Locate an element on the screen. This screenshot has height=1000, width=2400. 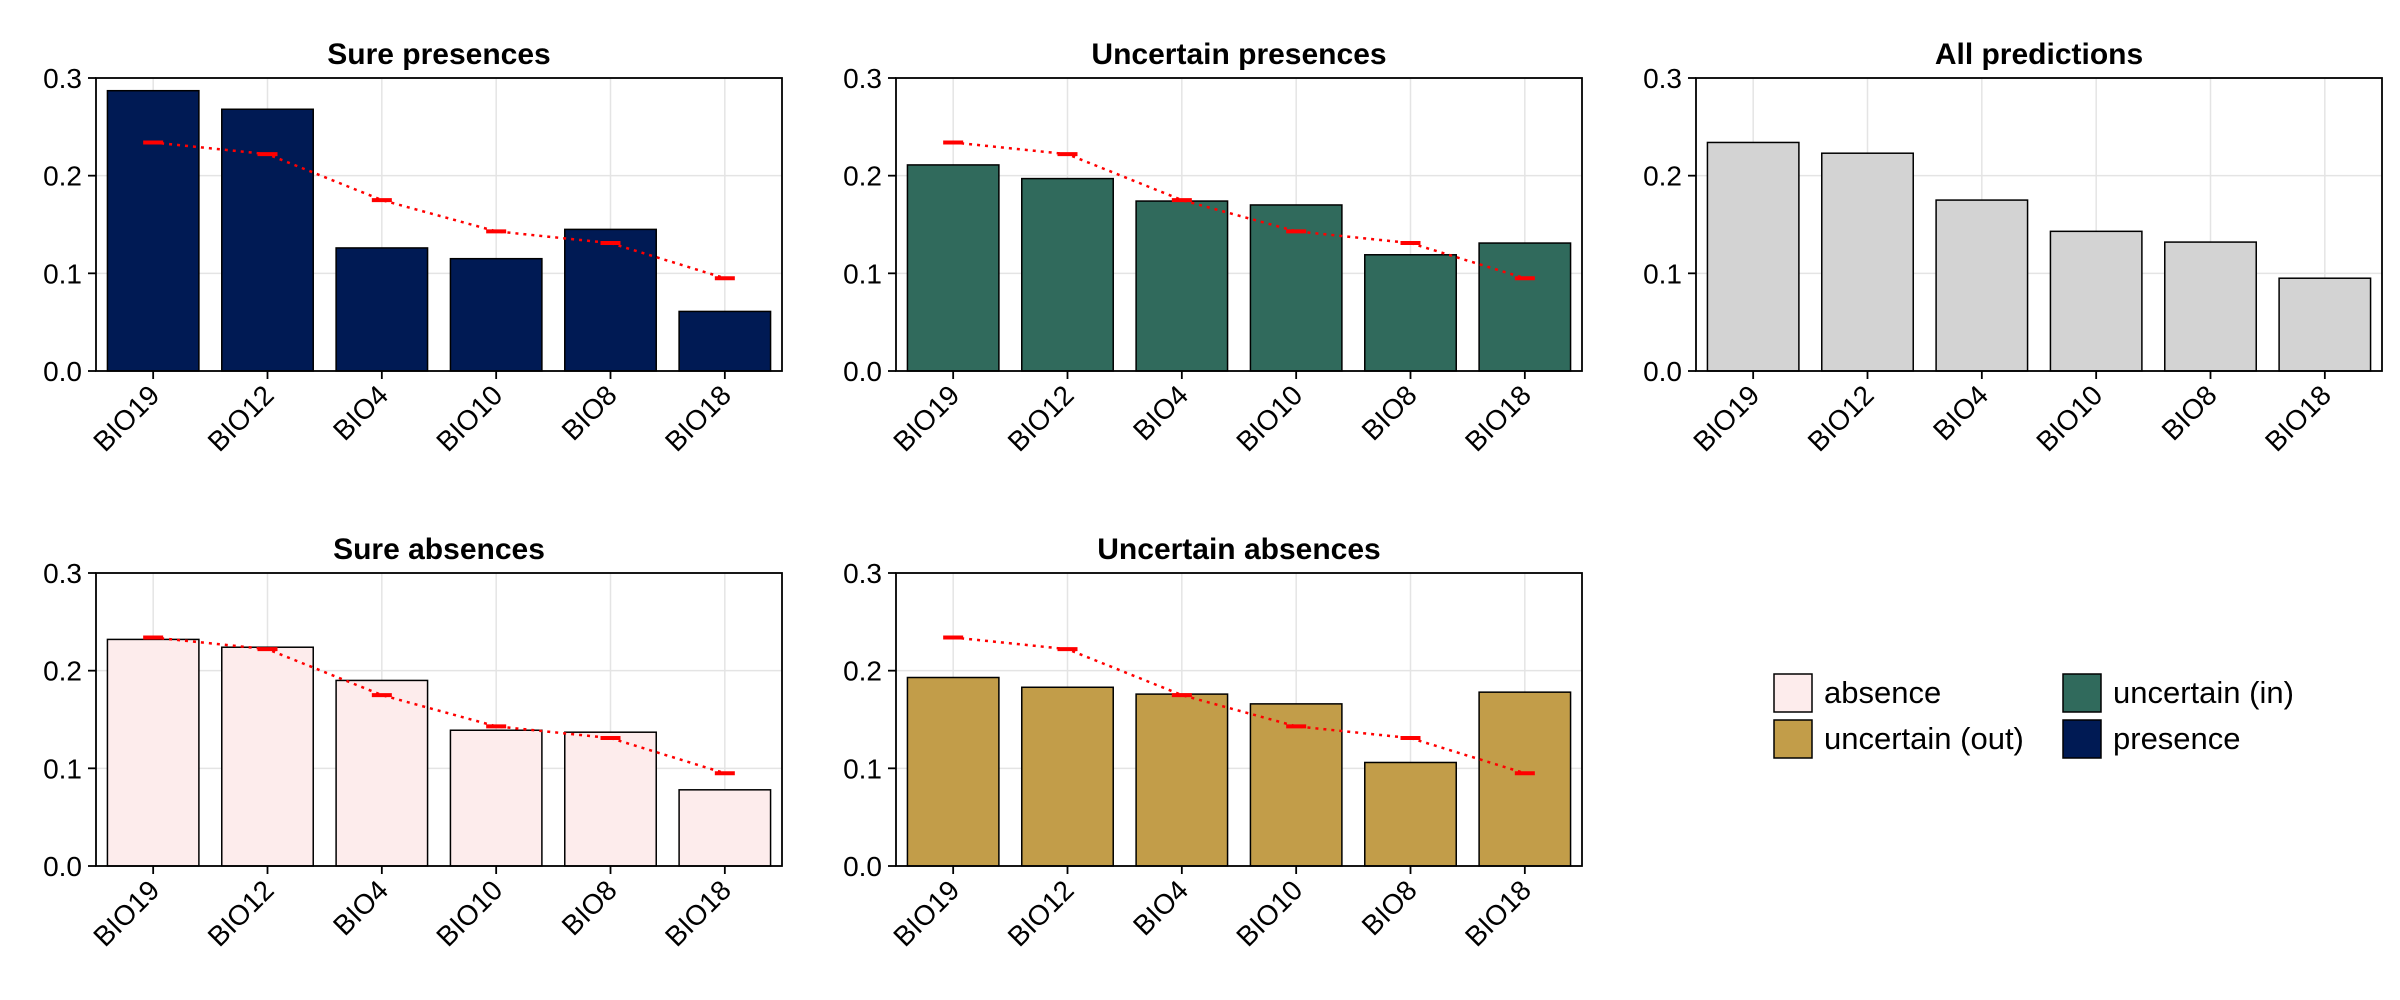
legend-item: uncertain (in) is located at coordinates (2178, 693).